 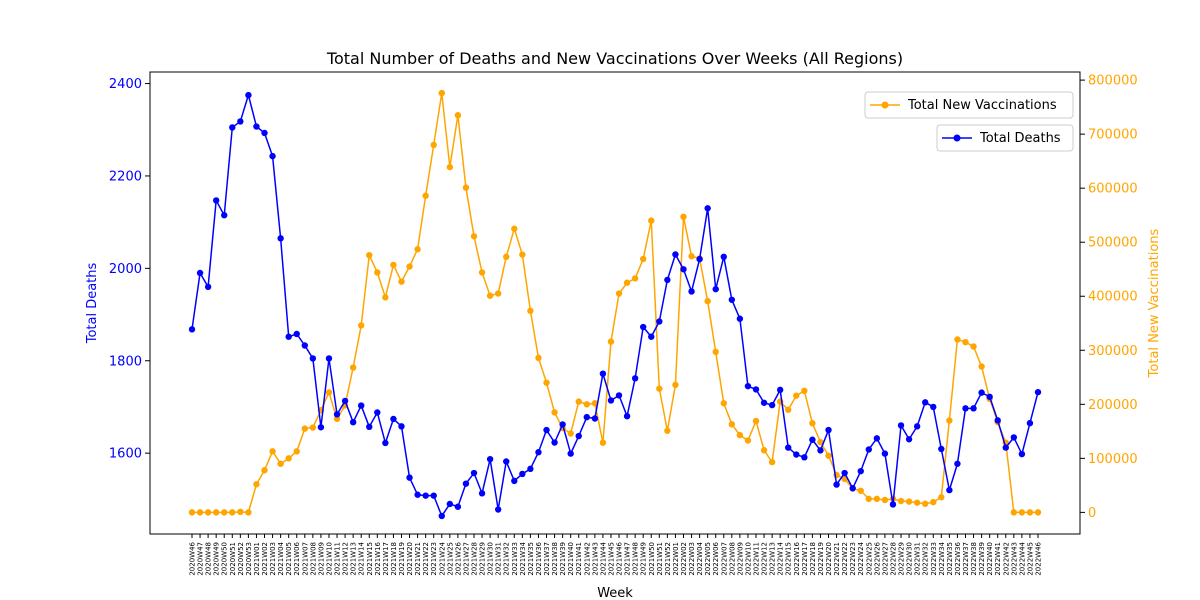 What do you see at coordinates (201, 559) in the screenshot?
I see `x-tick-label: 2020W47` at bounding box center [201, 559].